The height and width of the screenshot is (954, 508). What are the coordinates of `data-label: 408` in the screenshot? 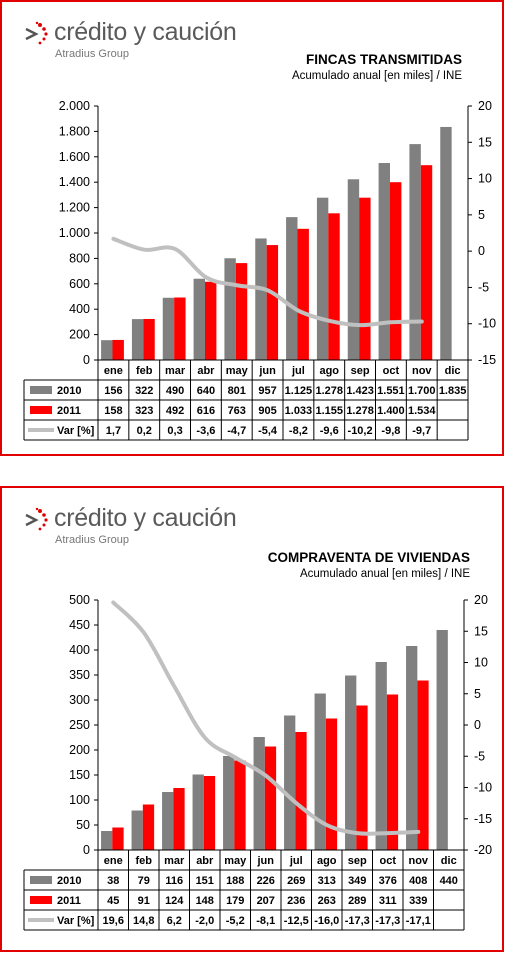 It's located at (418, 881).